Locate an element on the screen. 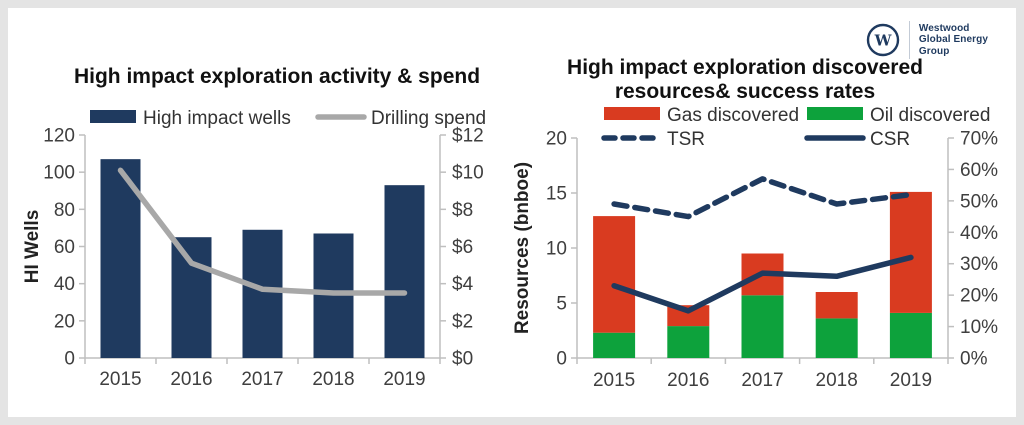  logo-wordmark: Westwood Global Energy Group is located at coordinates (953, 40).